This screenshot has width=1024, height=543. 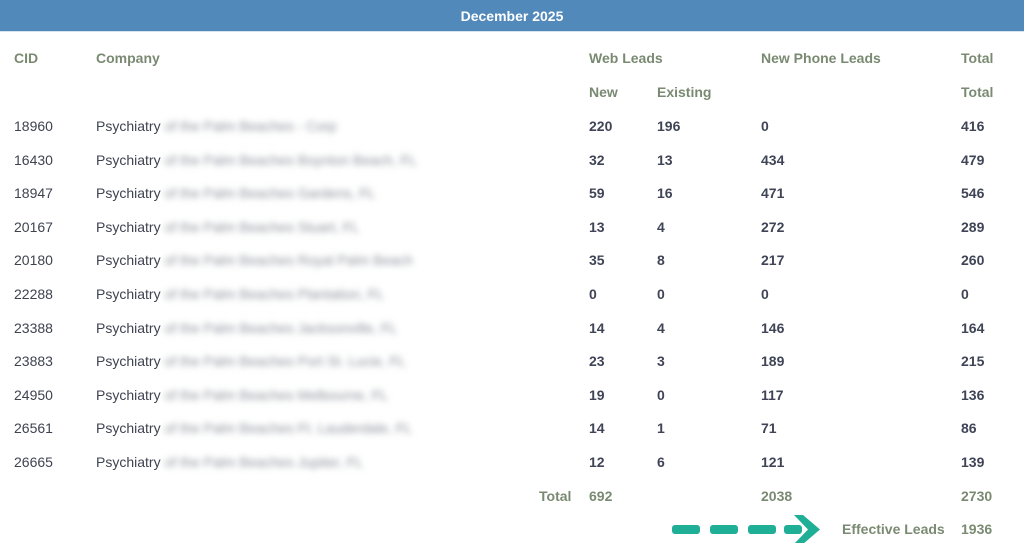 What do you see at coordinates (661, 361) in the screenshot?
I see `row-web-existing: 3` at bounding box center [661, 361].